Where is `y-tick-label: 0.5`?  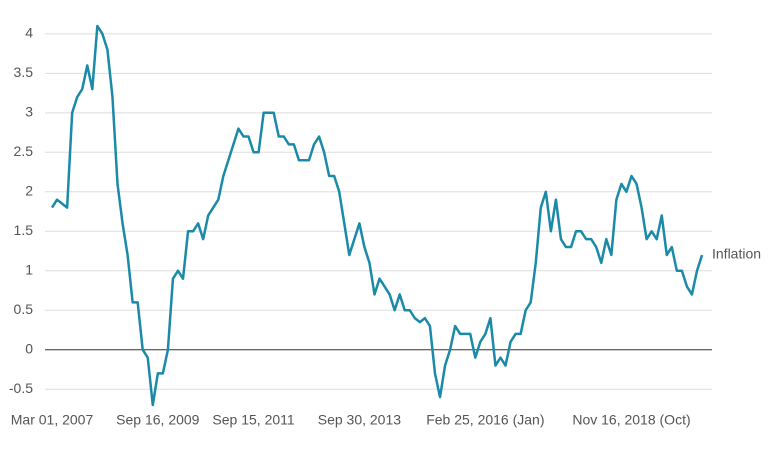
y-tick-label: 0.5 is located at coordinates (24, 309).